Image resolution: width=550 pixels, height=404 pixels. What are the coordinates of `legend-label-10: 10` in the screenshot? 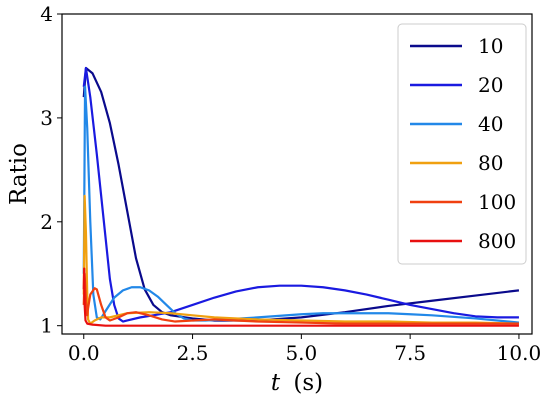 It's located at (490, 46).